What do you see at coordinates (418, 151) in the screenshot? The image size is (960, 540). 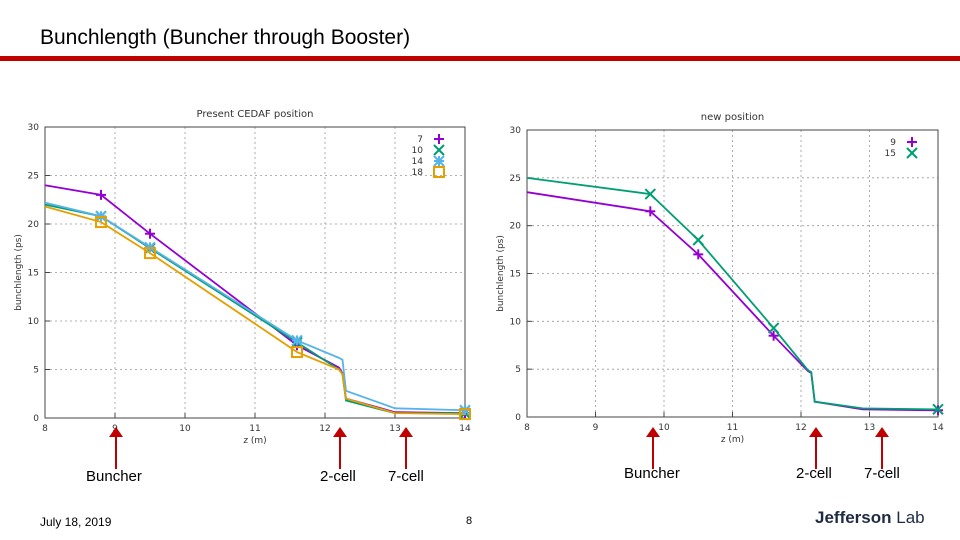 I see `legend-label-10: 10` at bounding box center [418, 151].